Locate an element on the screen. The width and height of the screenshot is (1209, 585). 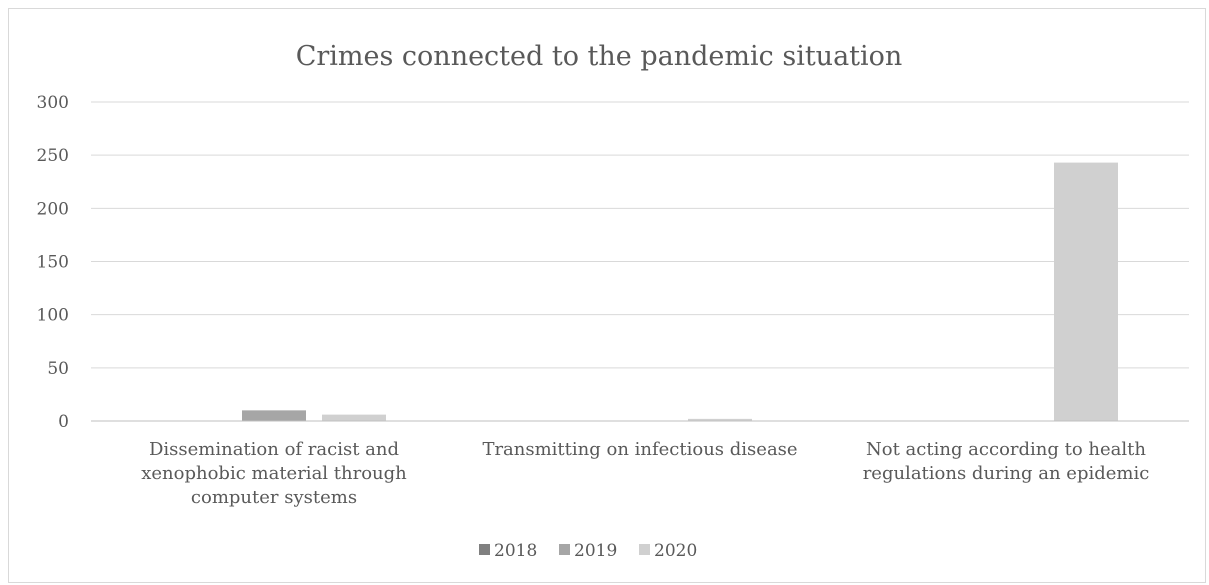
y-tick-label: 200 is located at coordinates (53, 209).